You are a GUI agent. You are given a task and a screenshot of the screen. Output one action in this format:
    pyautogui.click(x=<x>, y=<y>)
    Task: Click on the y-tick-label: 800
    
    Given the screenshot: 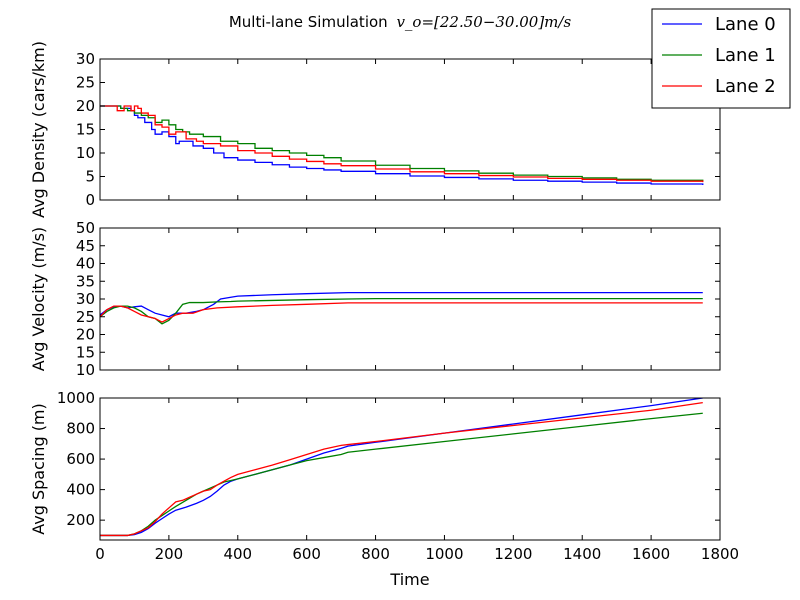 What is the action you would take?
    pyautogui.click(x=80, y=429)
    